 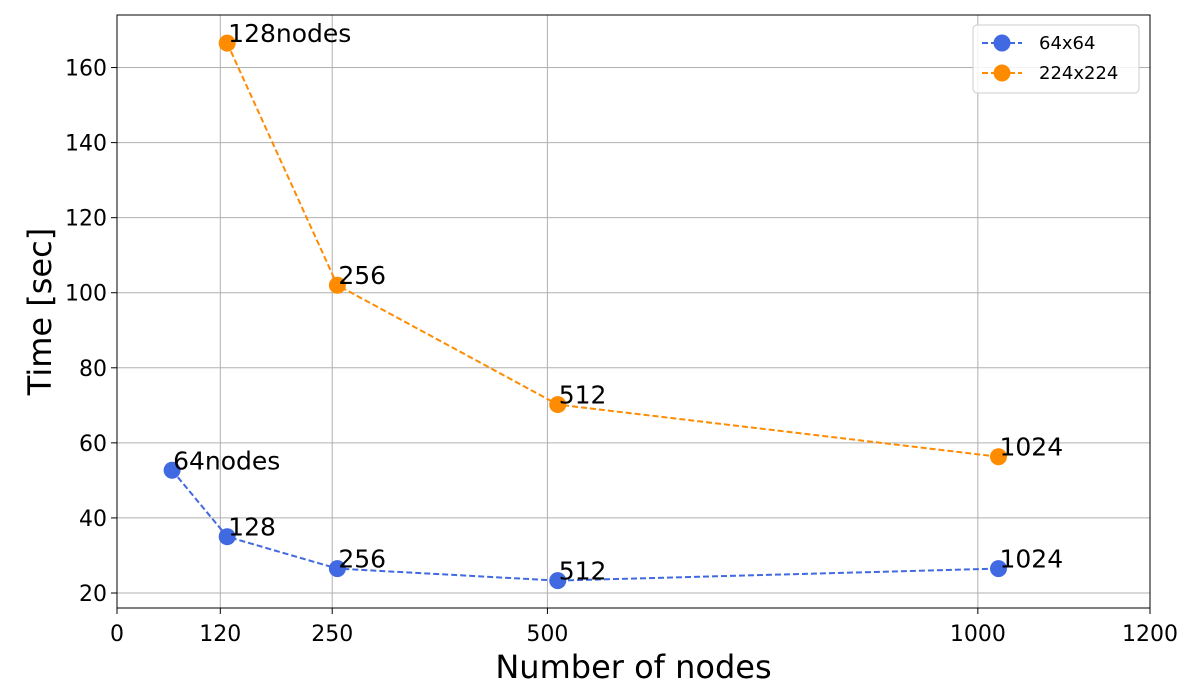 What do you see at coordinates (93, 444) in the screenshot?
I see `y-tick-label: 60` at bounding box center [93, 444].